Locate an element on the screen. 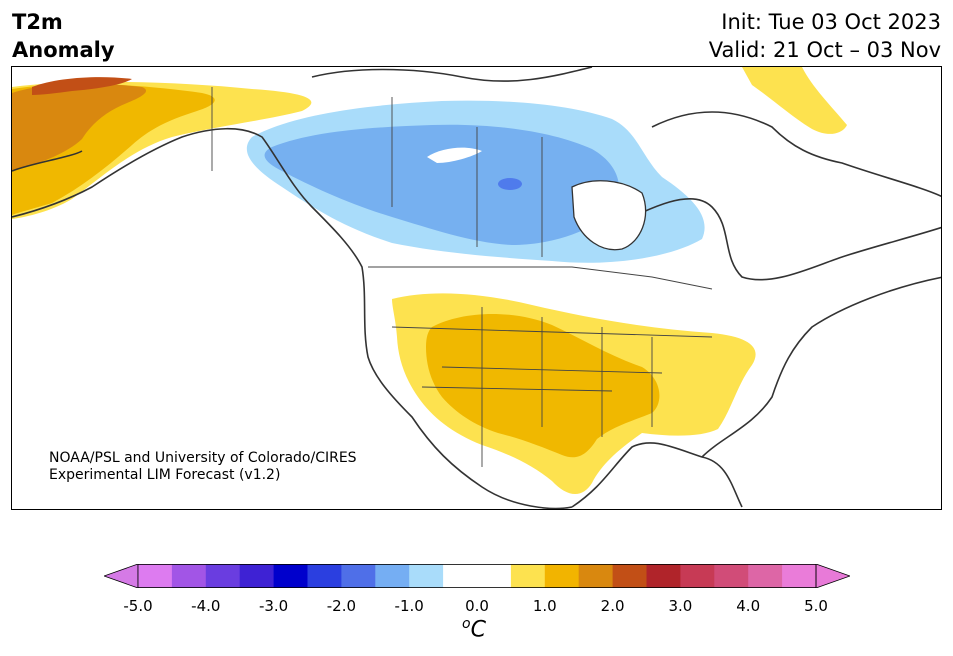  valid-dates: Valid: 21 Oct – 03 Nov is located at coordinates (824, 50).